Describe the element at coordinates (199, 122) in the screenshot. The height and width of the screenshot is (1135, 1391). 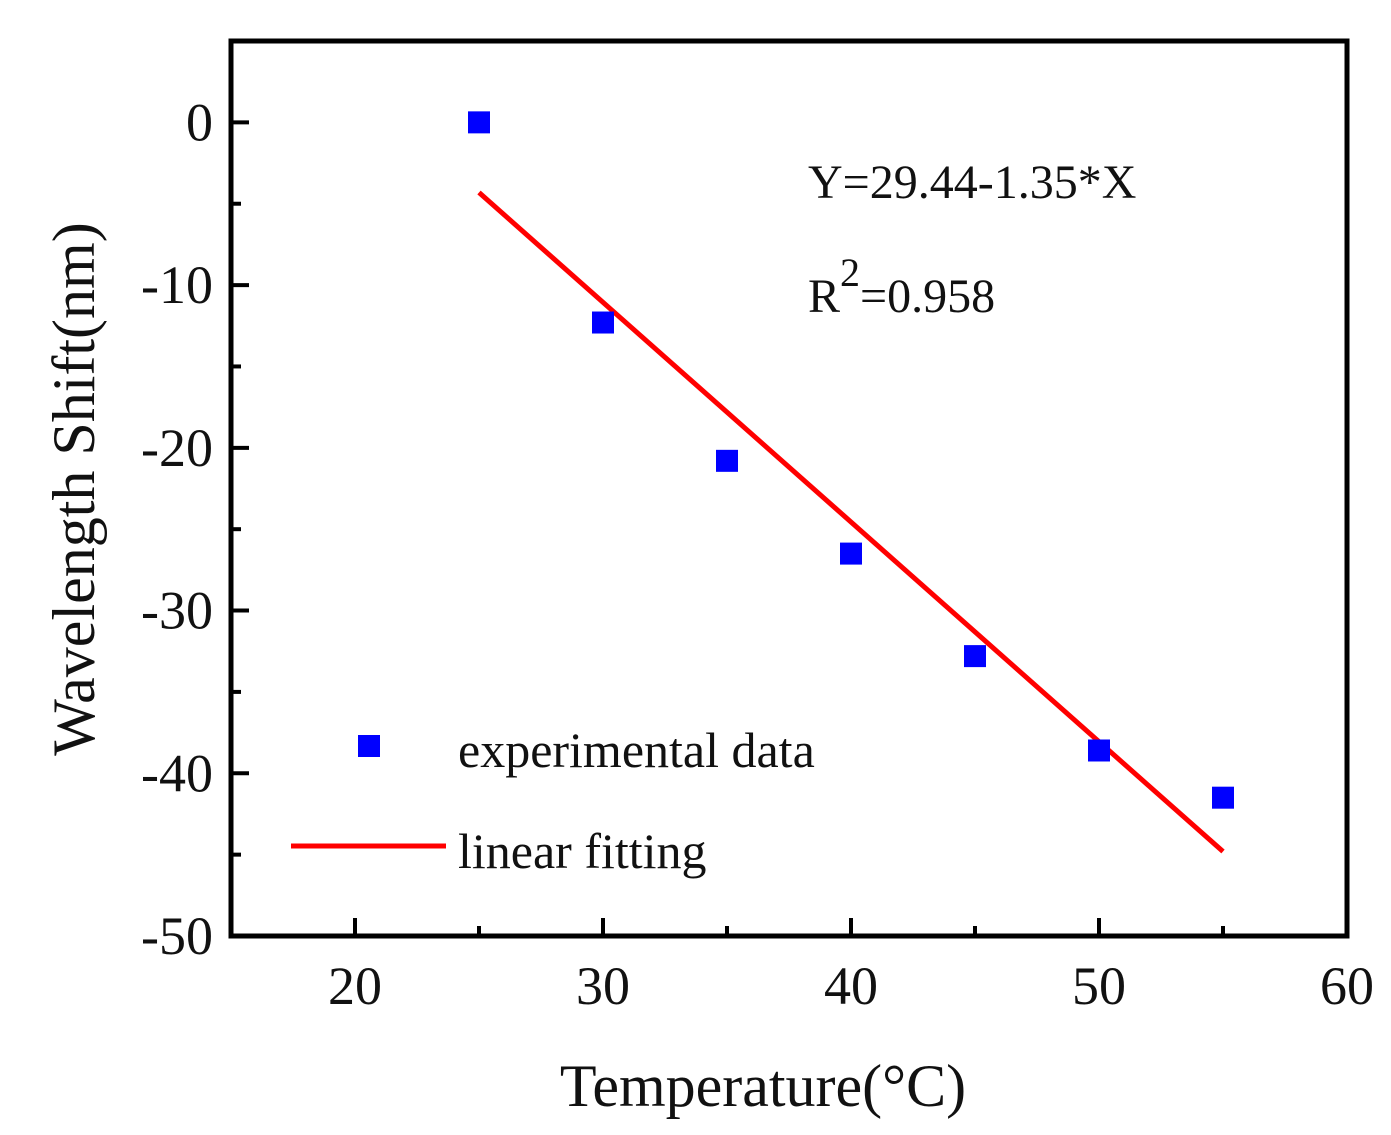
I see `y-tick-label: 0` at that location.